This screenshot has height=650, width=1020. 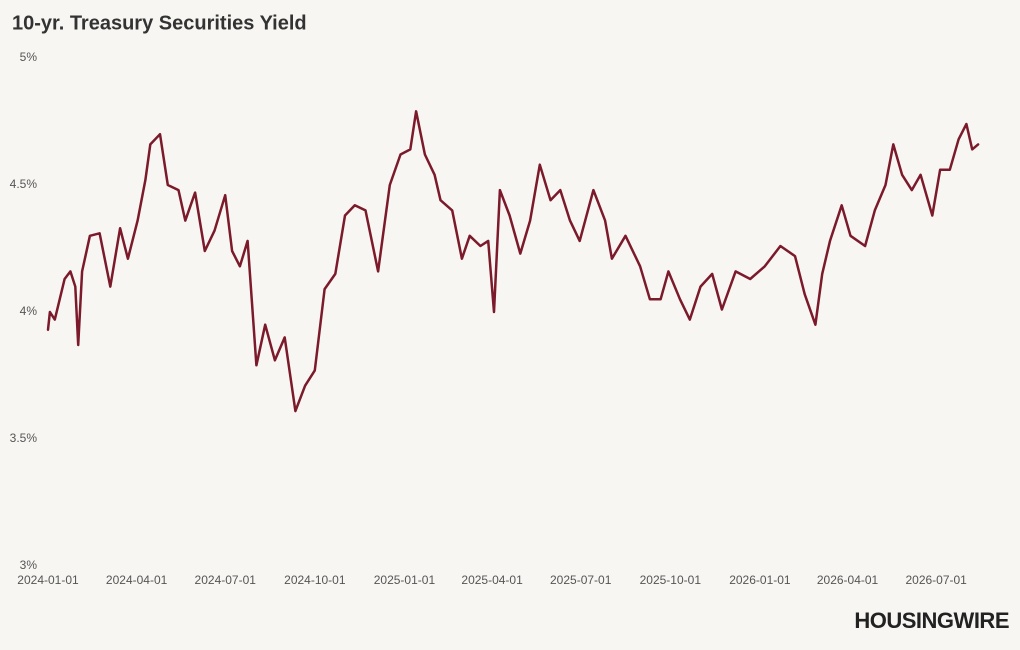 What do you see at coordinates (29, 311) in the screenshot?
I see `y-tick-label: 4%` at bounding box center [29, 311].